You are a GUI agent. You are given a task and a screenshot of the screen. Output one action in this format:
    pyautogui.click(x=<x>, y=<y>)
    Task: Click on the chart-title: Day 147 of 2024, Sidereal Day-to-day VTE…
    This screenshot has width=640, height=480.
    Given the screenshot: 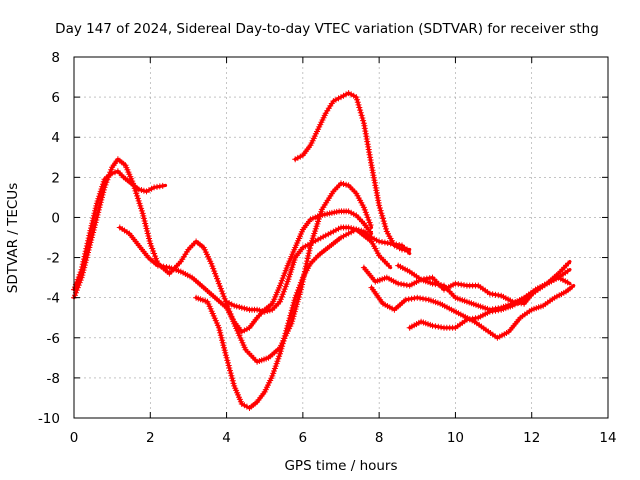 What is the action you would take?
    pyautogui.click(x=327, y=29)
    